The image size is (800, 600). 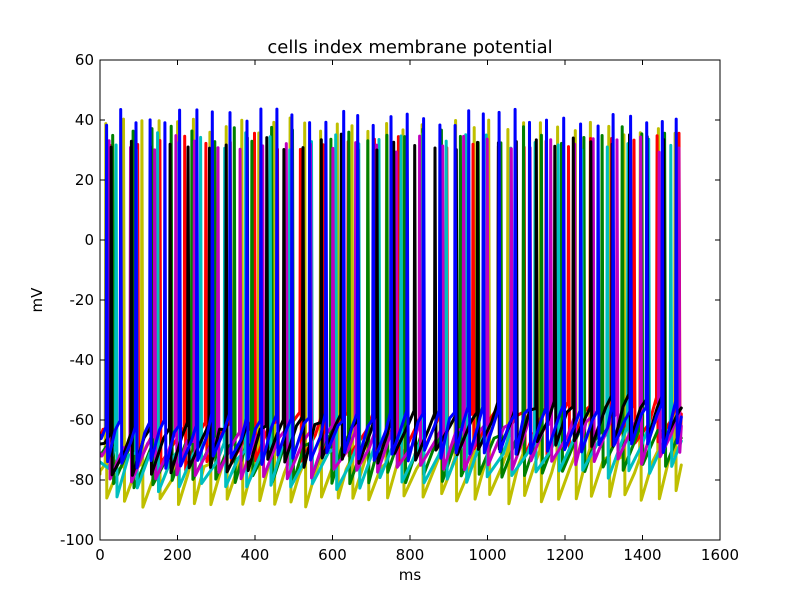 I want to click on y-tick-label: -60, so click(x=82, y=420).